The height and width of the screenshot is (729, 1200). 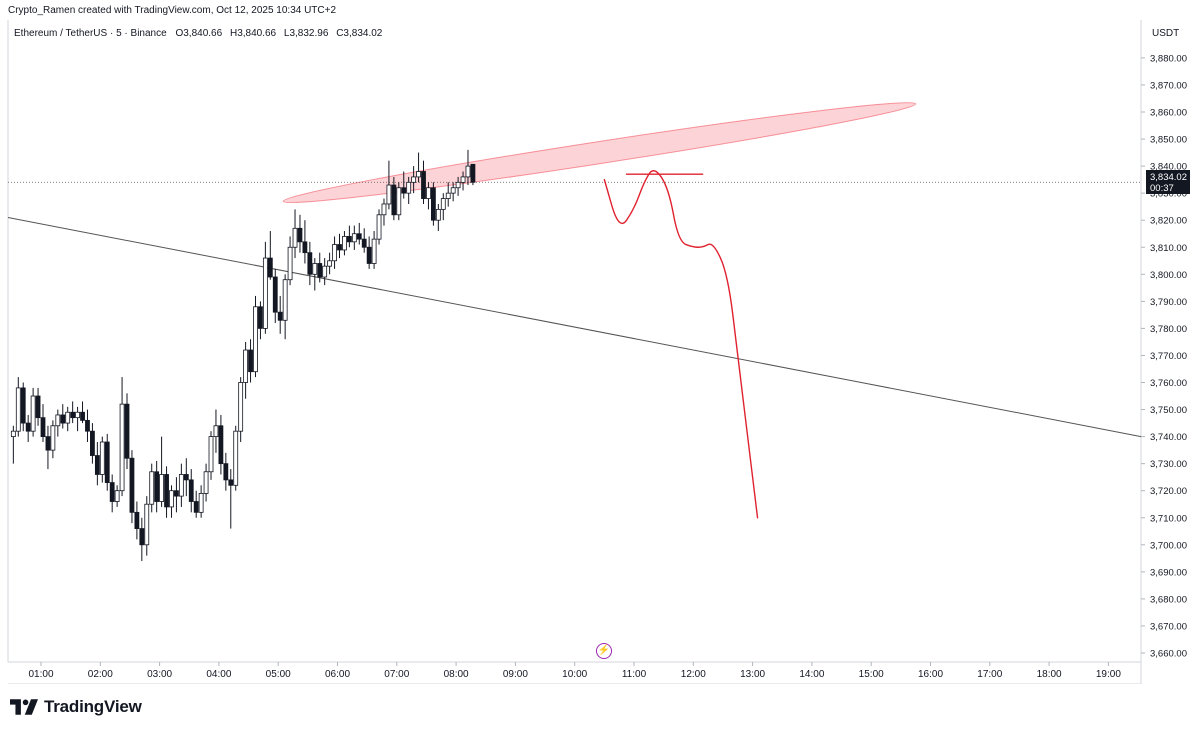 What do you see at coordinates (1166, 33) in the screenshot?
I see `currency-label: USDT` at bounding box center [1166, 33].